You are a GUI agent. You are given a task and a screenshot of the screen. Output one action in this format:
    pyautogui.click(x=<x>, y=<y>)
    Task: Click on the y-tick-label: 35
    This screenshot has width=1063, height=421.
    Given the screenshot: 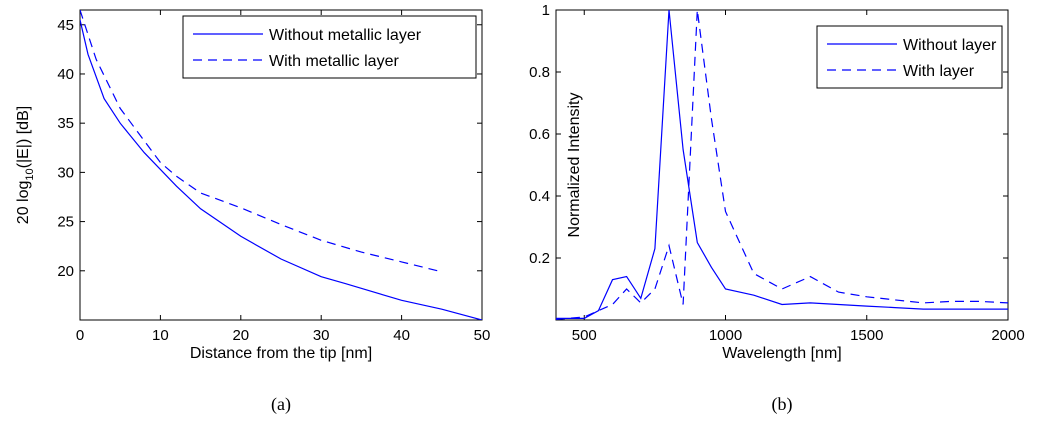 What is the action you would take?
    pyautogui.click(x=65, y=123)
    